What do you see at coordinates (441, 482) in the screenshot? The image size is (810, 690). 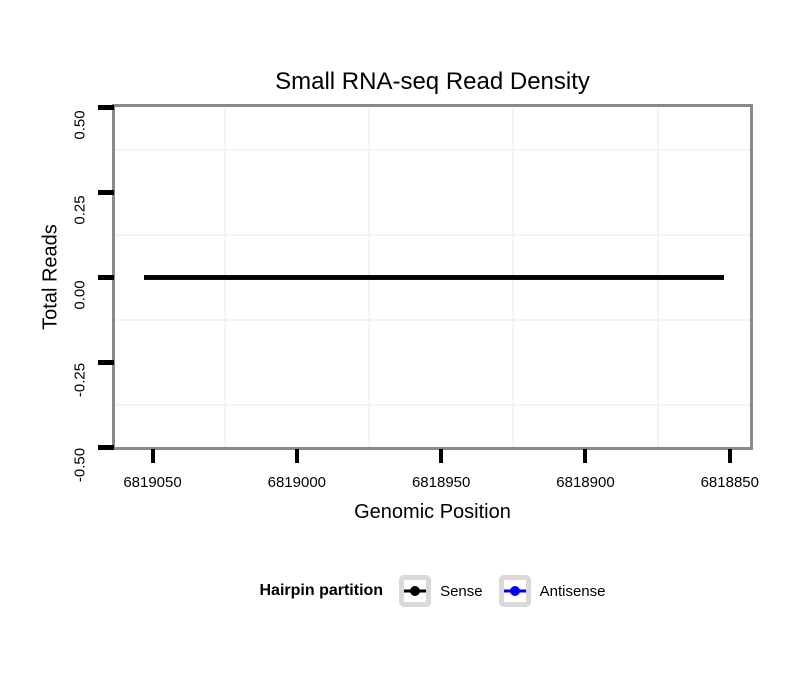 I see `x-tick-label: 6818950` at bounding box center [441, 482].